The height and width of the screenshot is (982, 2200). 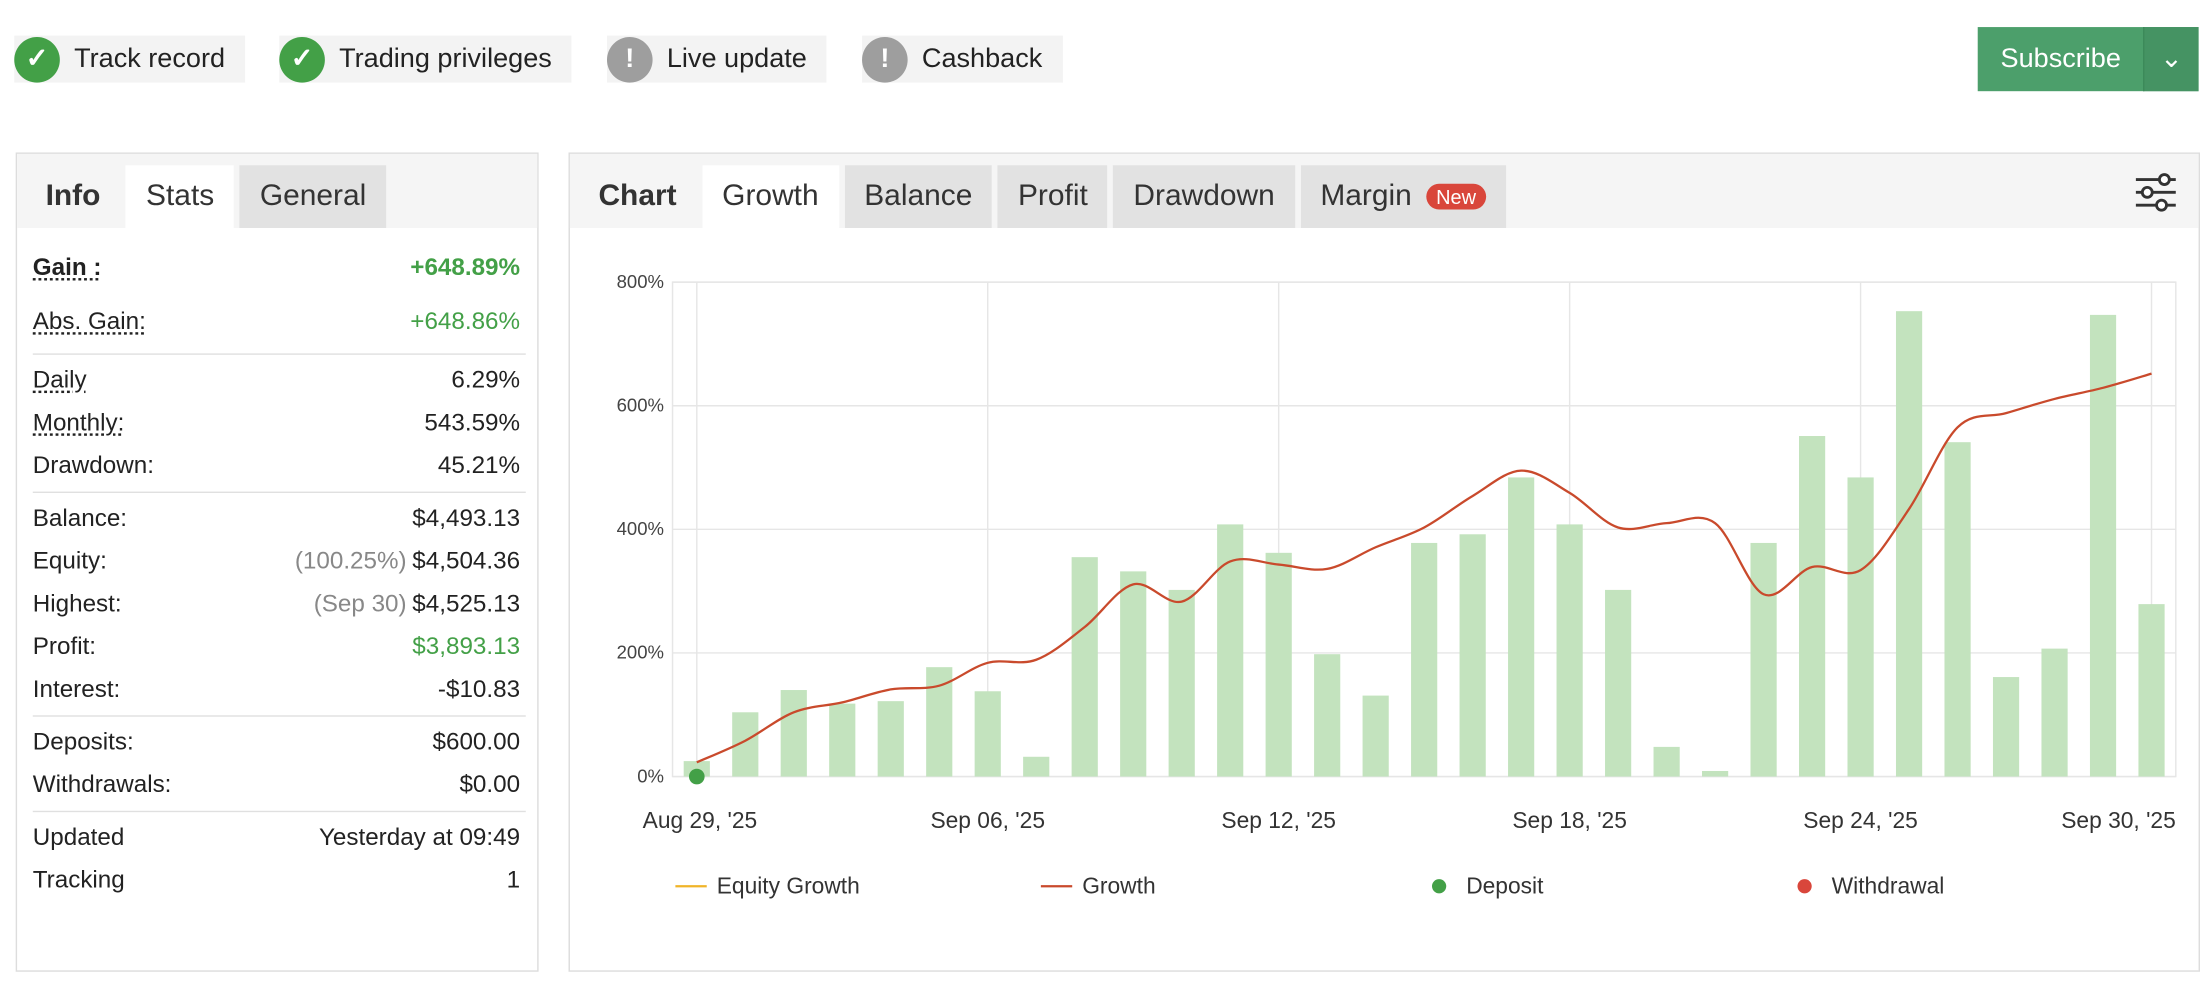 I want to click on tab: General, so click(x=313, y=196).